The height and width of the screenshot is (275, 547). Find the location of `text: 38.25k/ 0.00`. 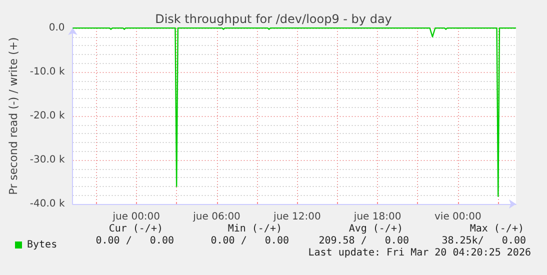

text: 38.25k/ 0.00 is located at coordinates (484, 241).